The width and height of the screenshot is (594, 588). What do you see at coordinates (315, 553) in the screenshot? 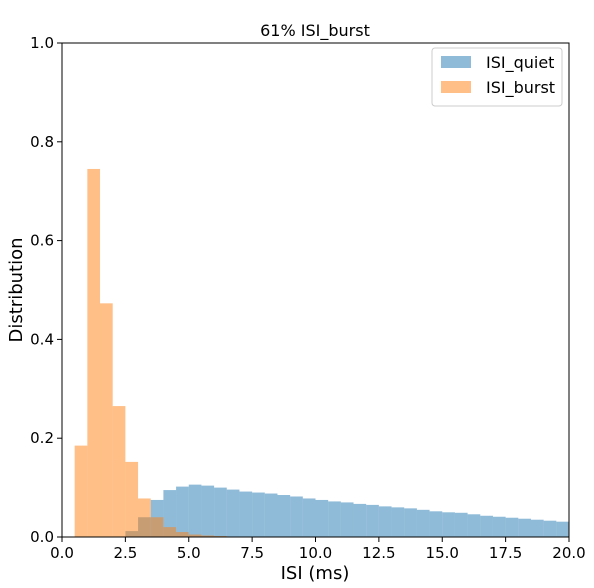
I see `x-tick-label: 10.0` at bounding box center [315, 553].